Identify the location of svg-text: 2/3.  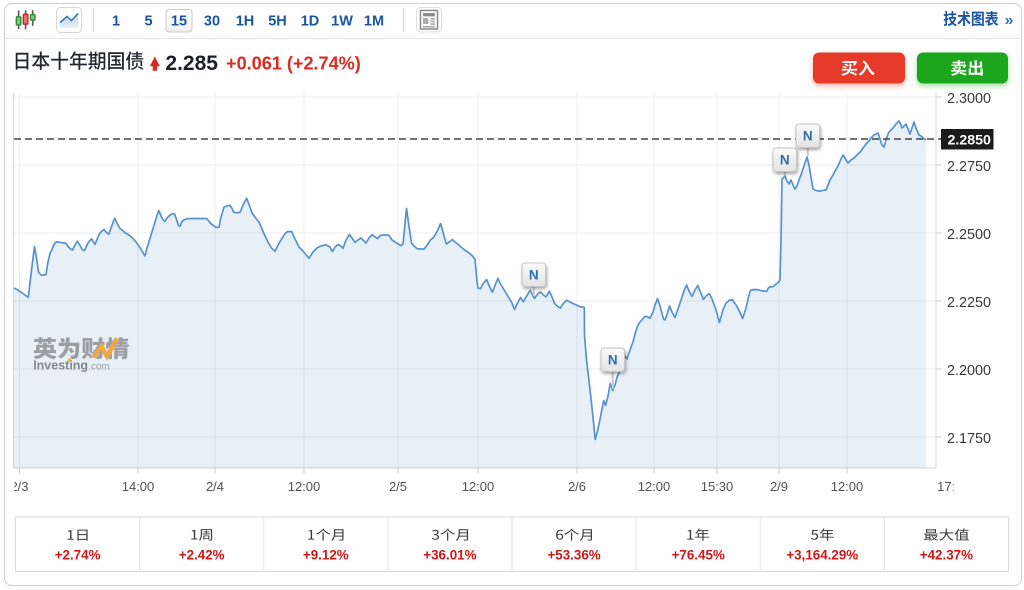
(19, 486).